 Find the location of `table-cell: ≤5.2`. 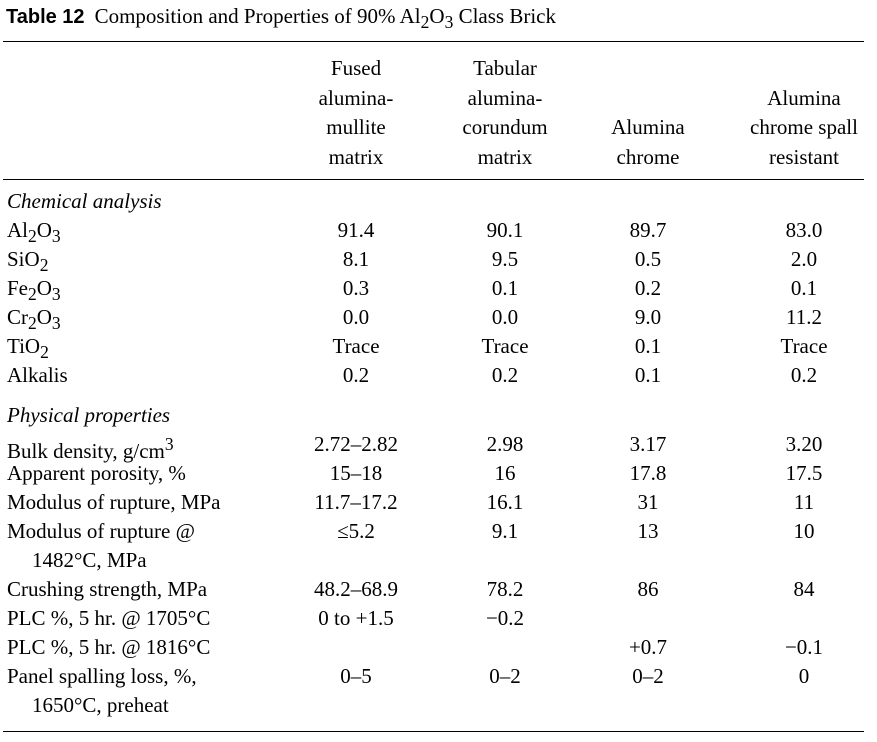

table-cell: ≤5.2 is located at coordinates (356, 531).